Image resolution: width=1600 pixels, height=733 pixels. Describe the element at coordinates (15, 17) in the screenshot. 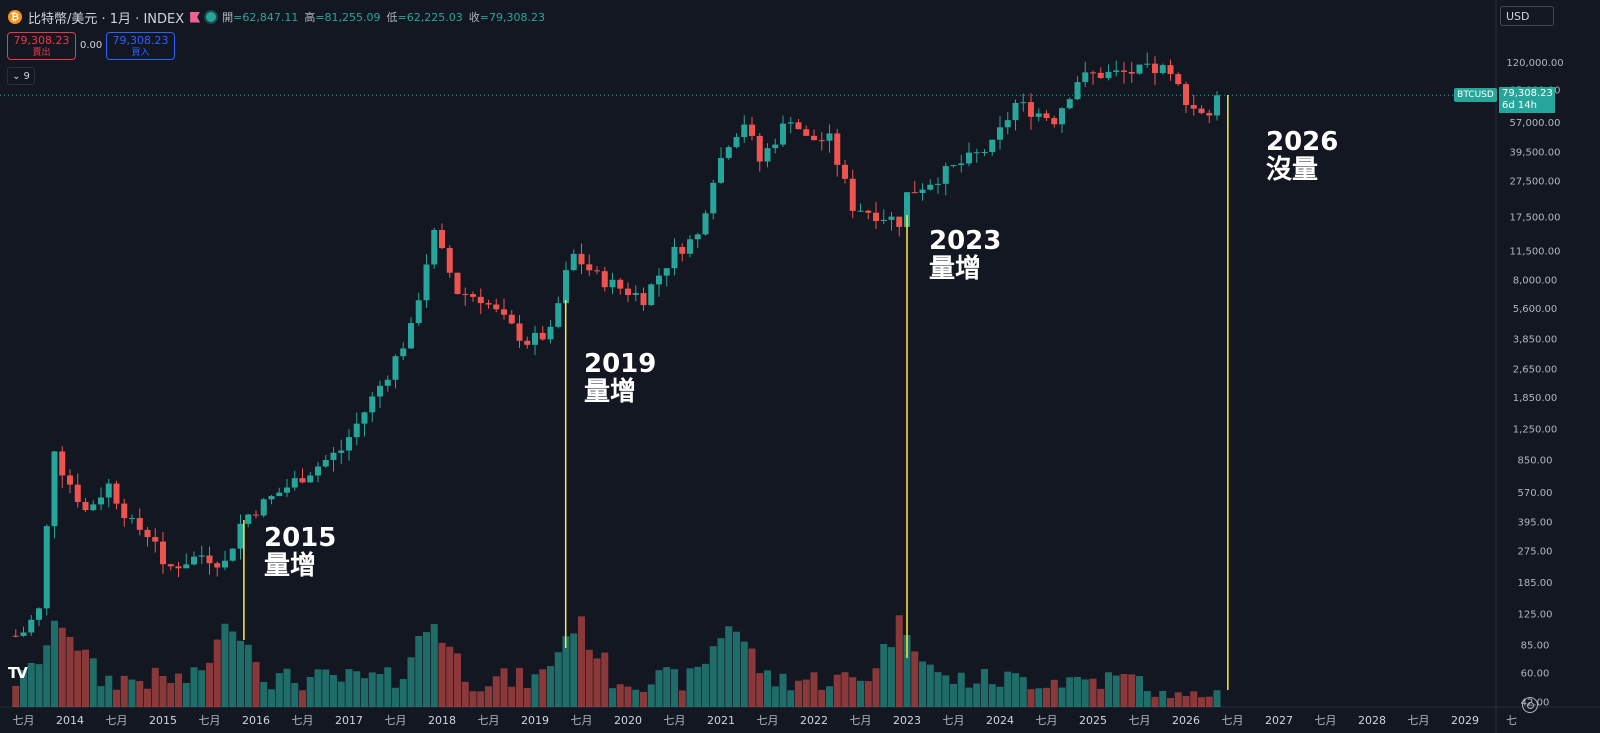

I see `bitcoin-icon: ₿` at that location.